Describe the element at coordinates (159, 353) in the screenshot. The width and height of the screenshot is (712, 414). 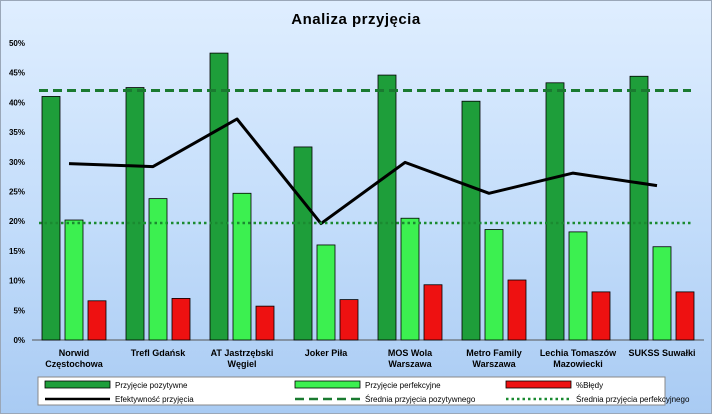
I see `x-category-label: Trefl Gdańsk` at that location.